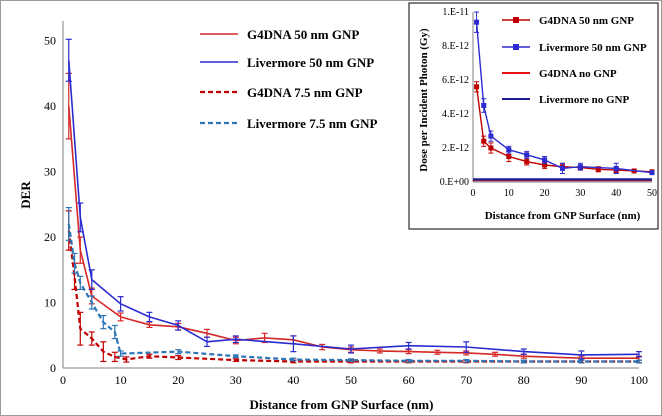 The width and height of the screenshot is (662, 416). I want to click on series-inset-livermore-50-nm-gnp, so click(564, 93).